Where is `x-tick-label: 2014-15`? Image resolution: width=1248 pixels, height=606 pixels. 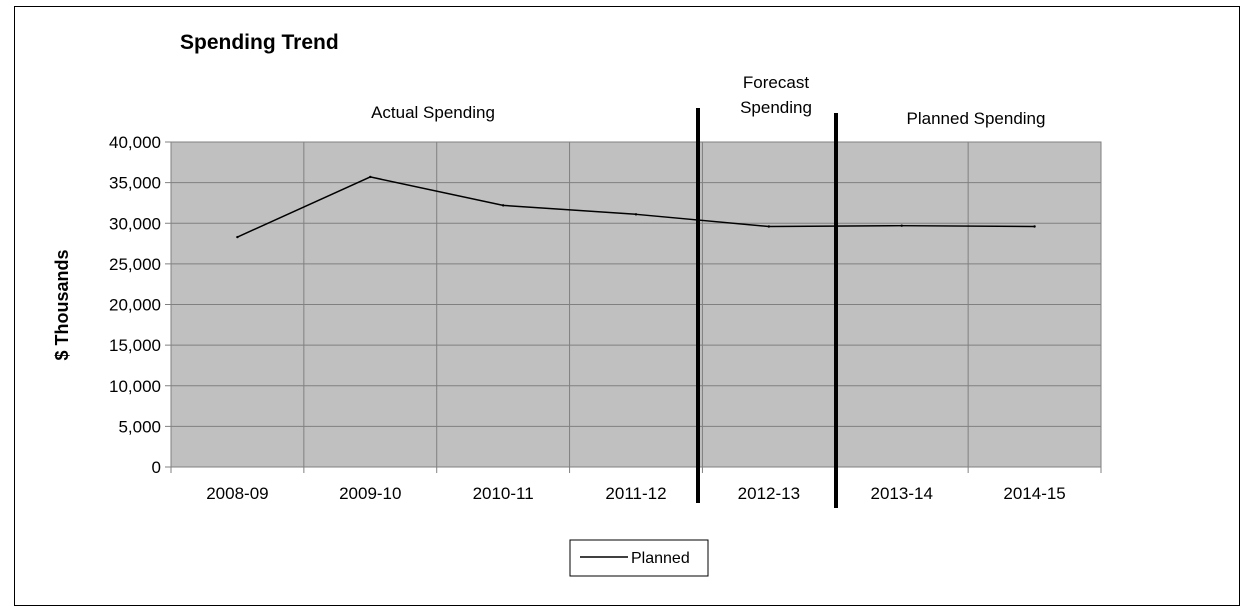 x-tick-label: 2014-15 is located at coordinates (1034, 493).